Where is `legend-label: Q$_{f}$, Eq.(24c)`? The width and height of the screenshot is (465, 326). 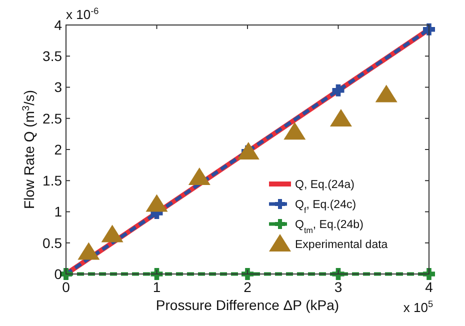
legend-label: Q$_{f}$, Eq.(24c) is located at coordinates (325, 207).